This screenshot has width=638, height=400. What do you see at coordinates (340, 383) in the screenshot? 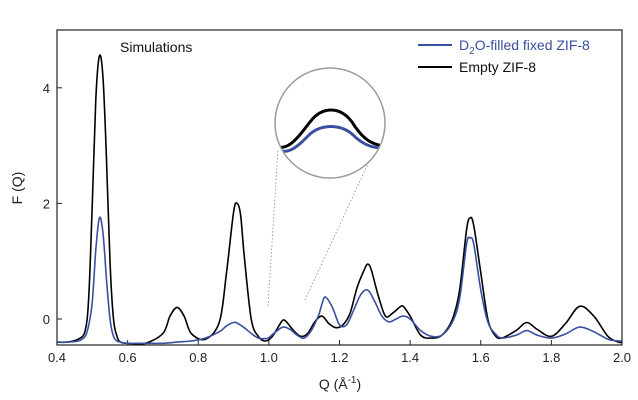
I see `x-axis-title: Q (Å-1)` at bounding box center [340, 383].